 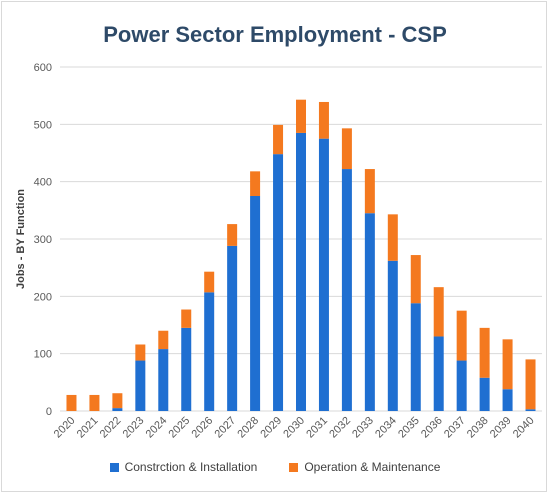 What do you see at coordinates (317, 428) in the screenshot?
I see `x-tick-label: 2031` at bounding box center [317, 428].